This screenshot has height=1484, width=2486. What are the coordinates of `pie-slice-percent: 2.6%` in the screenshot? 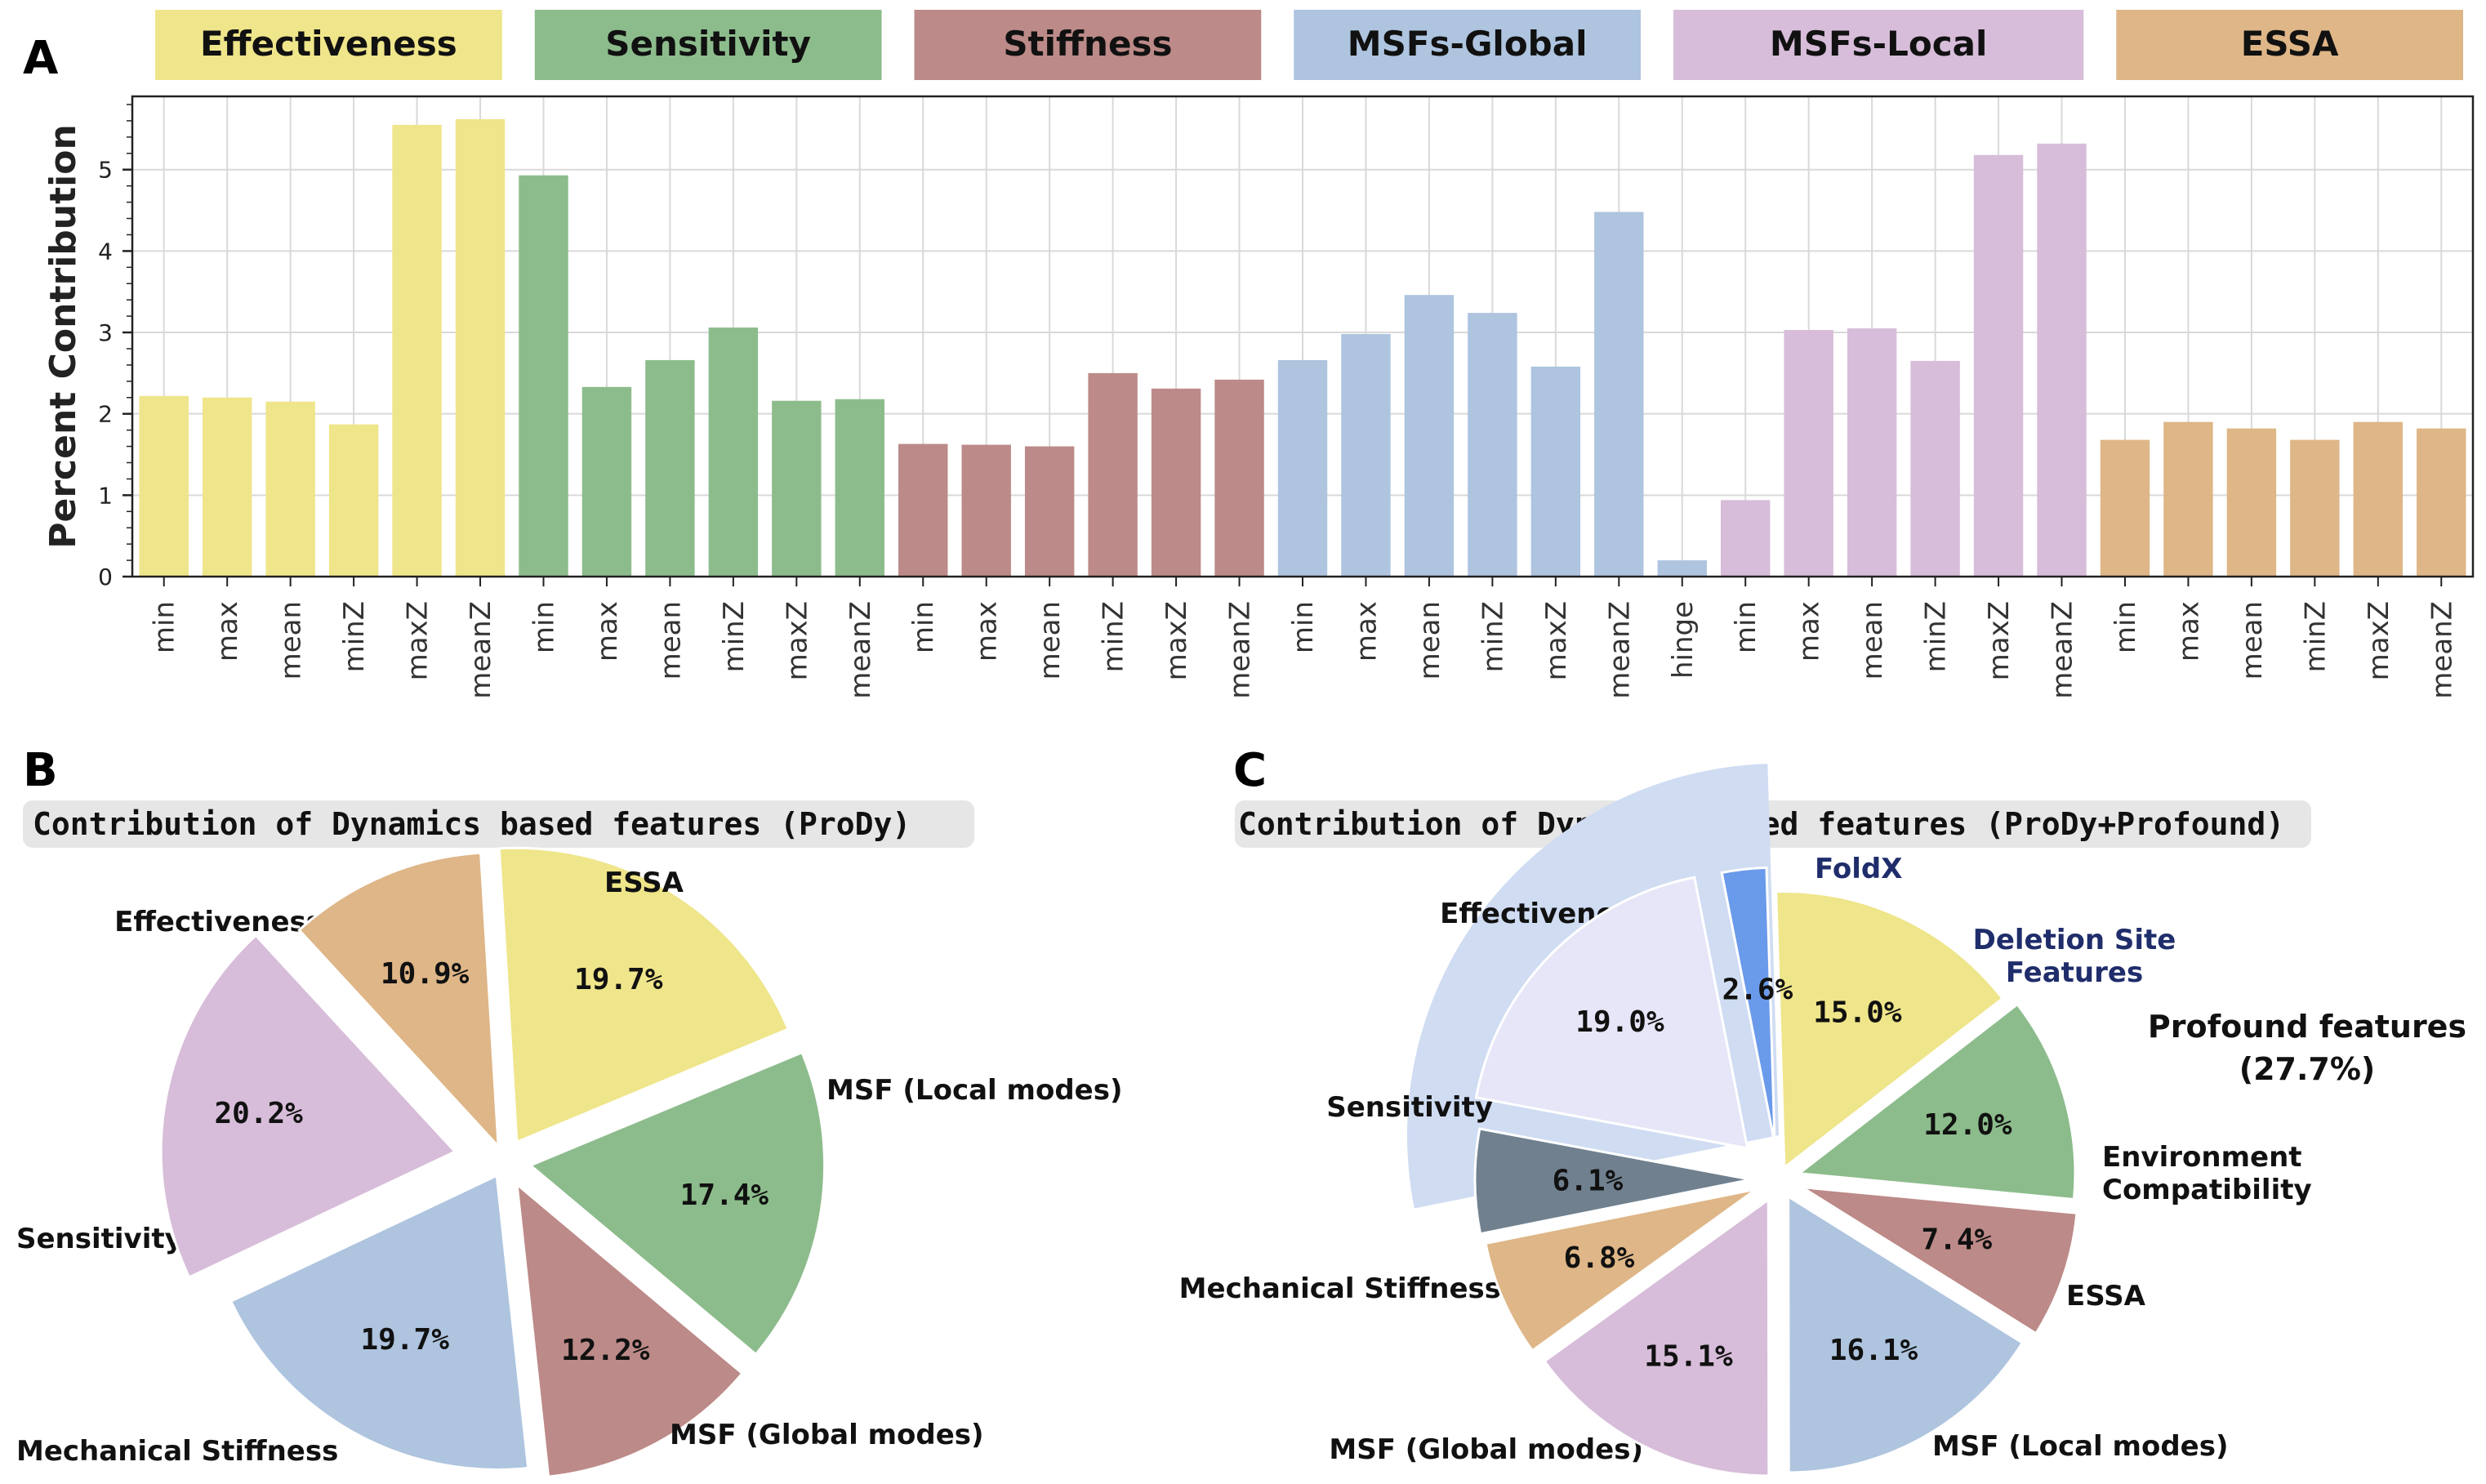 It's located at (1757, 989).